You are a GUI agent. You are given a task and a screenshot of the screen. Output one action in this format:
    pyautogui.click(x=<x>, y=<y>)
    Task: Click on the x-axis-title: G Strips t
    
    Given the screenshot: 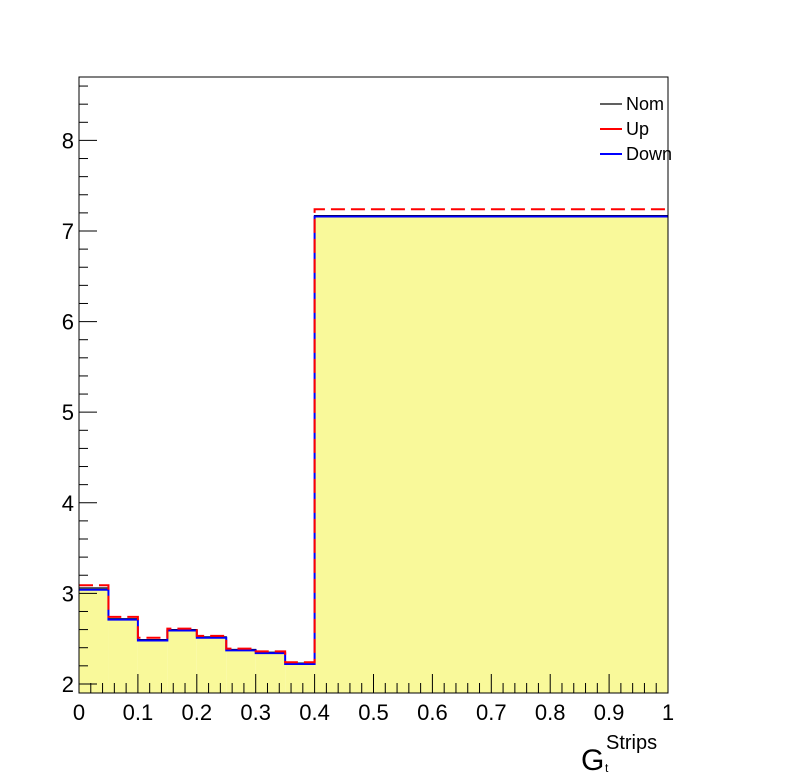 What is the action you would take?
    pyautogui.click(x=619, y=752)
    